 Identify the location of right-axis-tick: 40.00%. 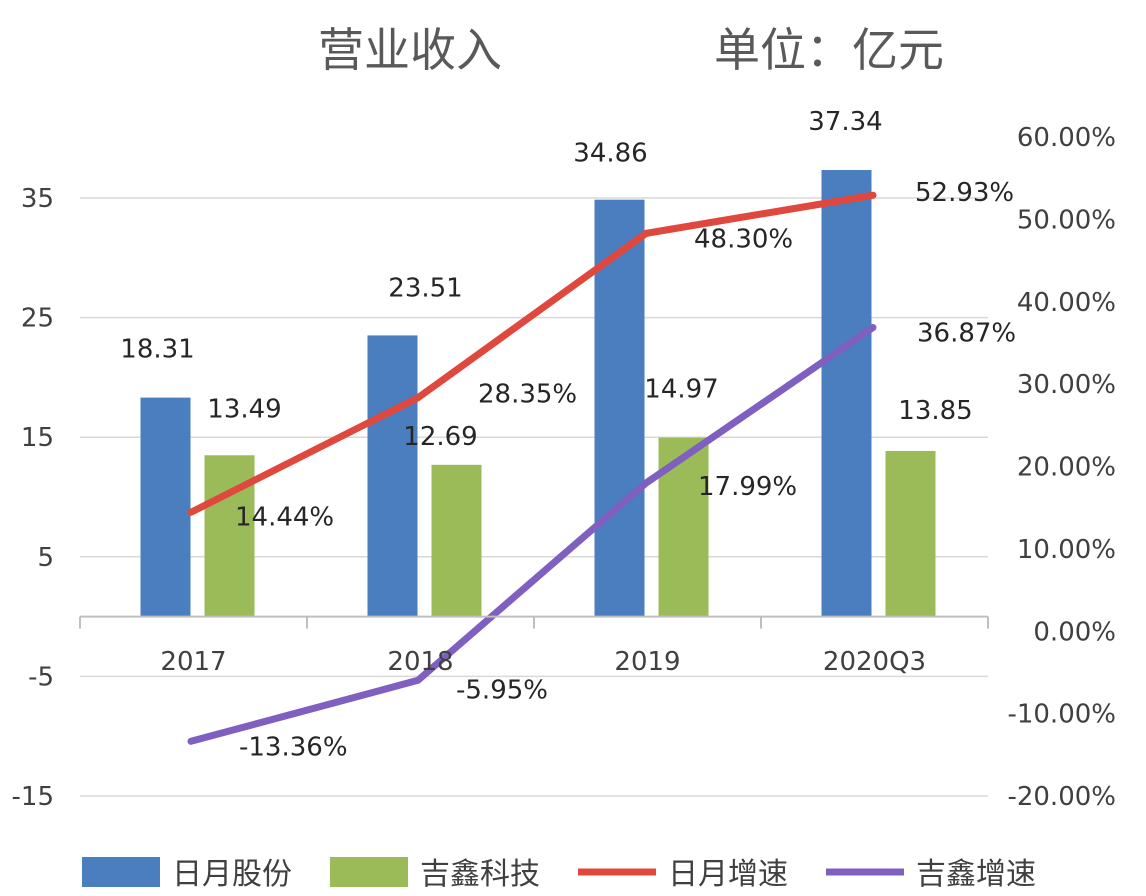
(1066, 303).